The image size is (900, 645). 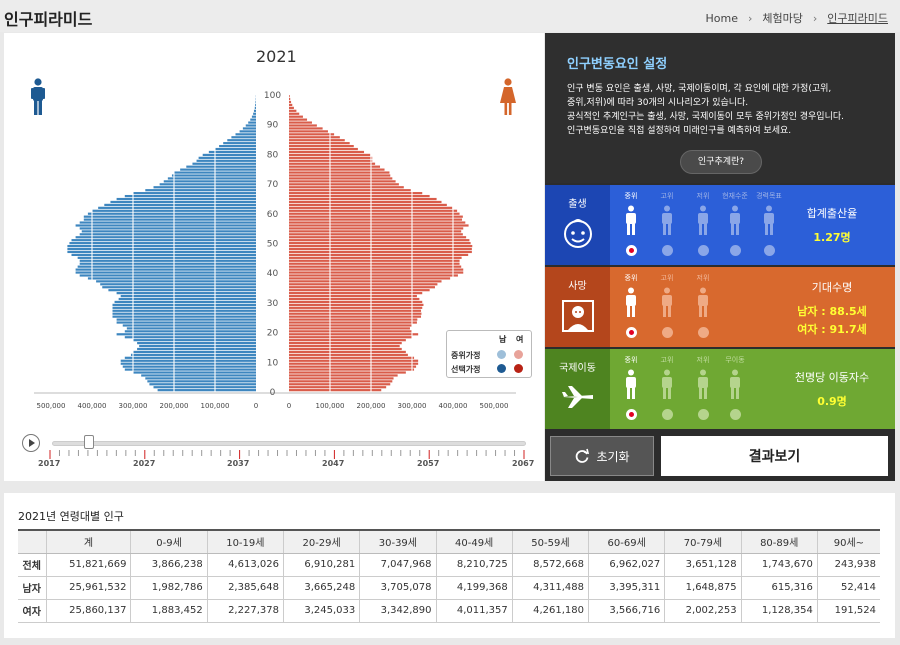 What do you see at coordinates (706, 117) in the screenshot?
I see `panel-desc-line: 공식적인 추계인구는 출생, 사망, 국제이동이 모두 중위가정인 경우입니다.` at bounding box center [706, 117].